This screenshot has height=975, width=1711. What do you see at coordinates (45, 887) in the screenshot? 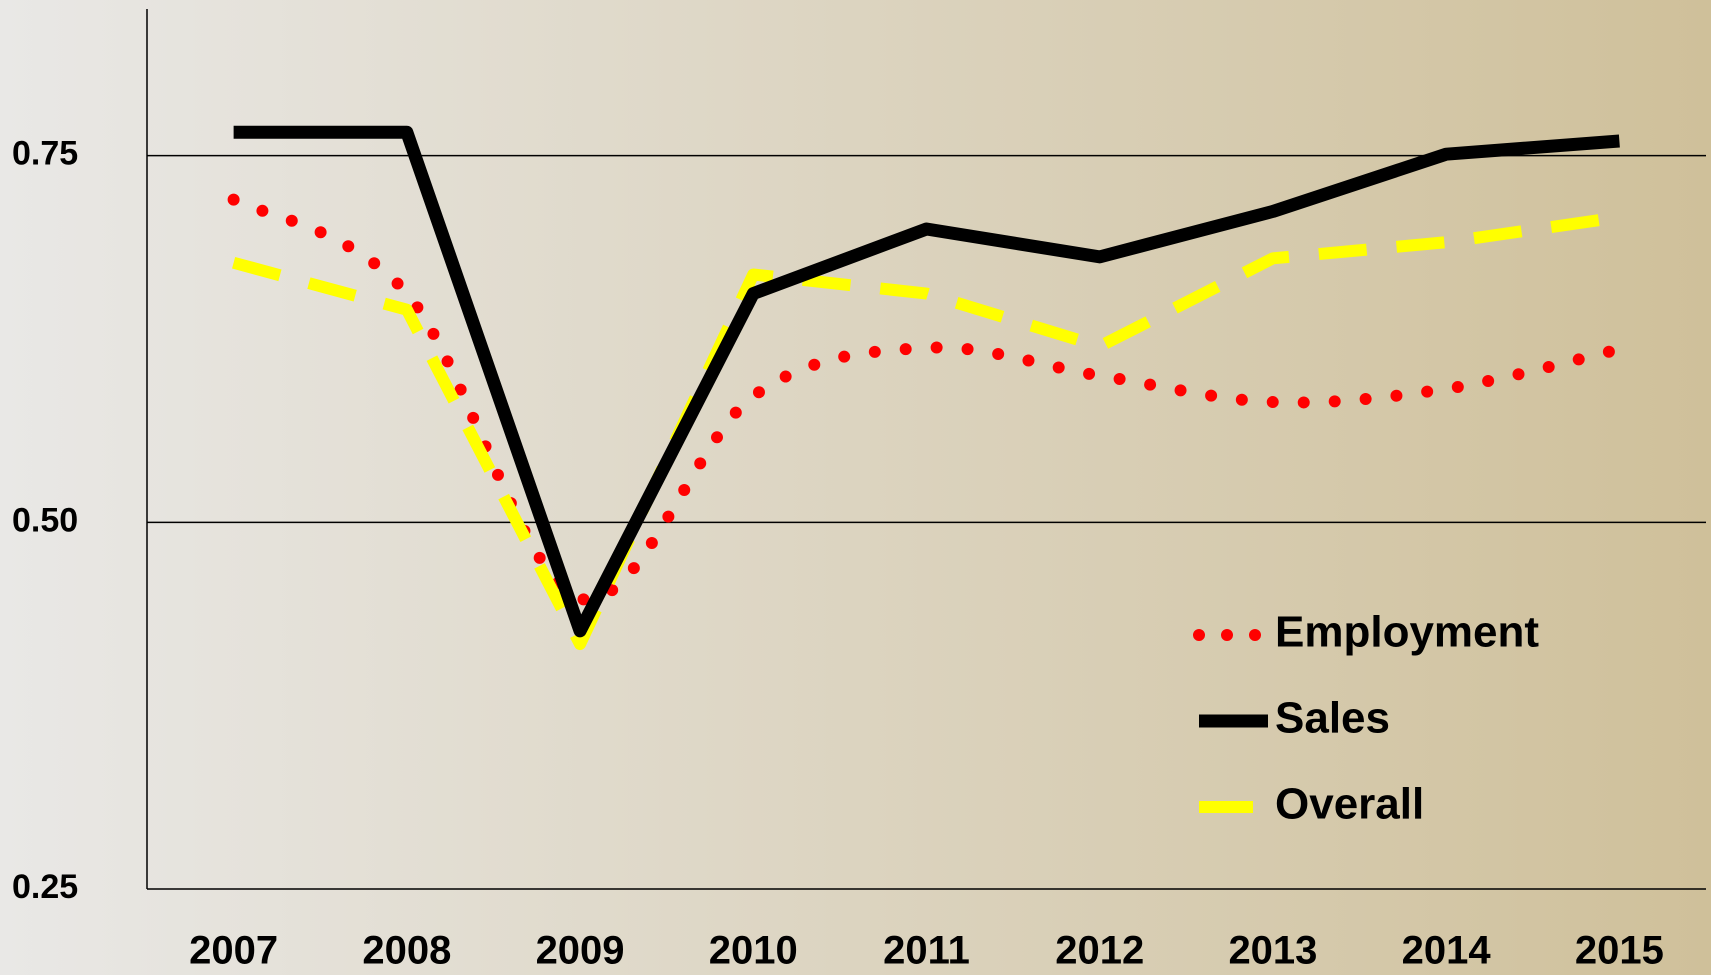
I see `y-tick-label: 0.25` at bounding box center [45, 887].